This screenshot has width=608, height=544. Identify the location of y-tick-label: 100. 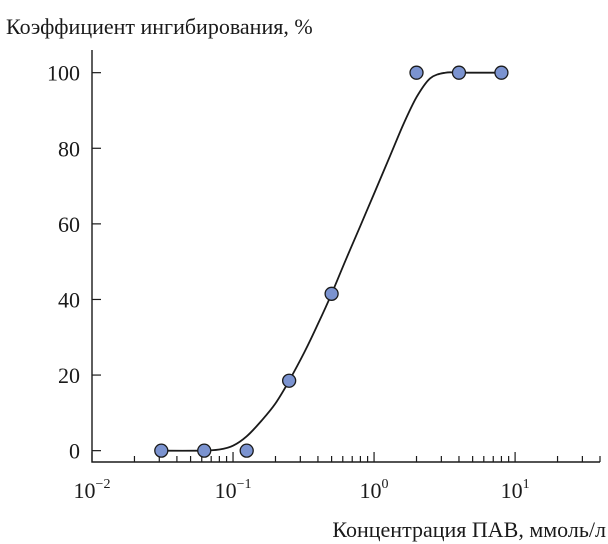
(63, 73).